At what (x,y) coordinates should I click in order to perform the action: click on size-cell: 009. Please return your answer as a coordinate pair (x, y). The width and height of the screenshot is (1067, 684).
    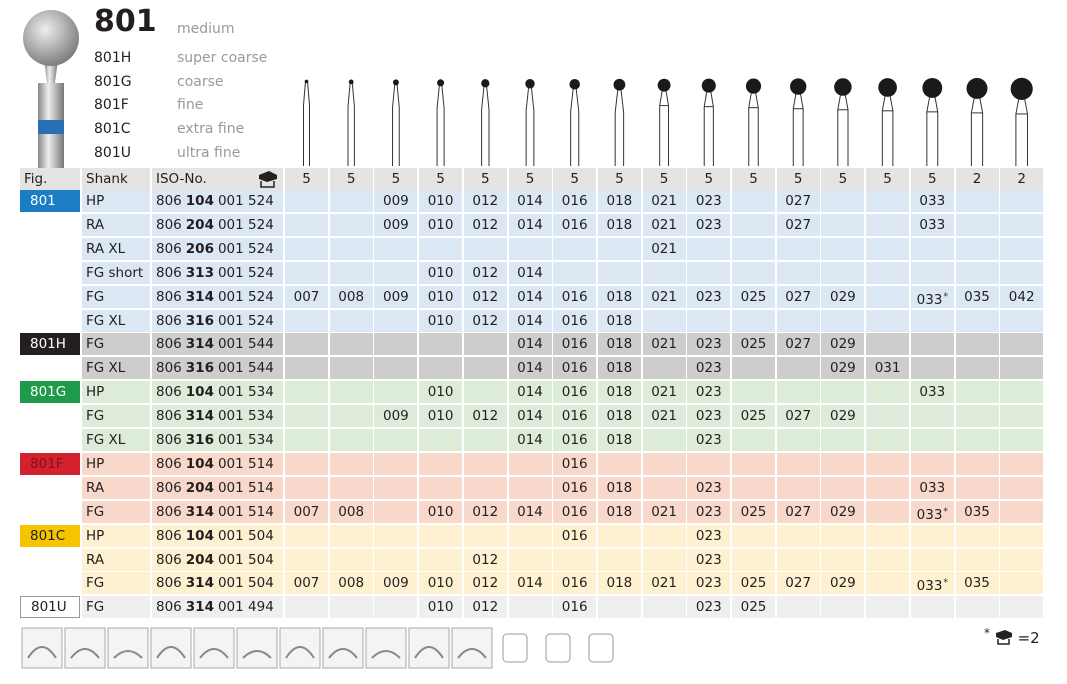
    Looking at the image, I should click on (396, 296).